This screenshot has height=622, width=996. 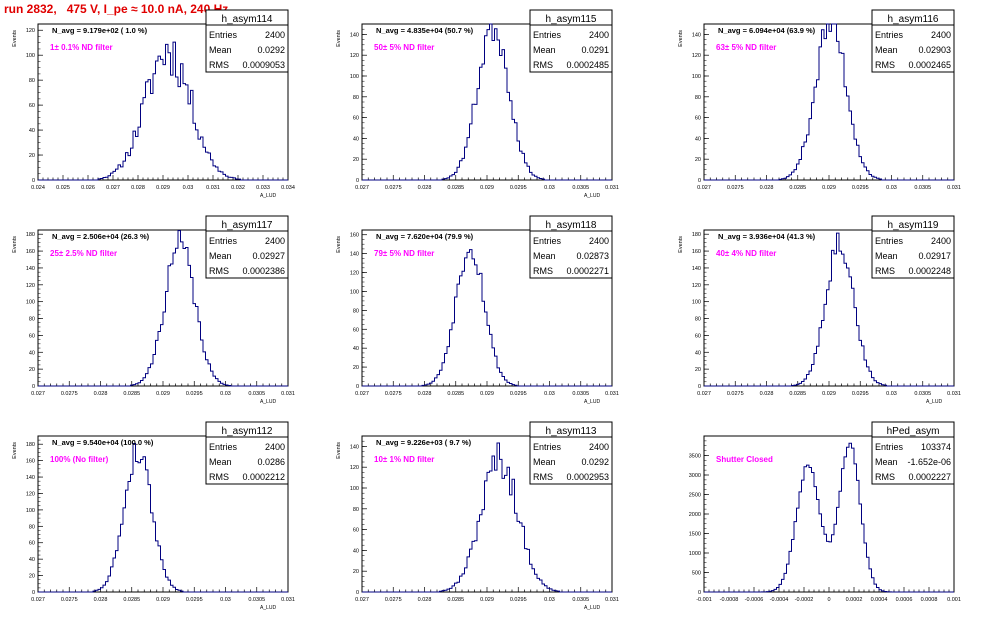 I want to click on stats-value: 0.0002248, so click(x=929, y=271).